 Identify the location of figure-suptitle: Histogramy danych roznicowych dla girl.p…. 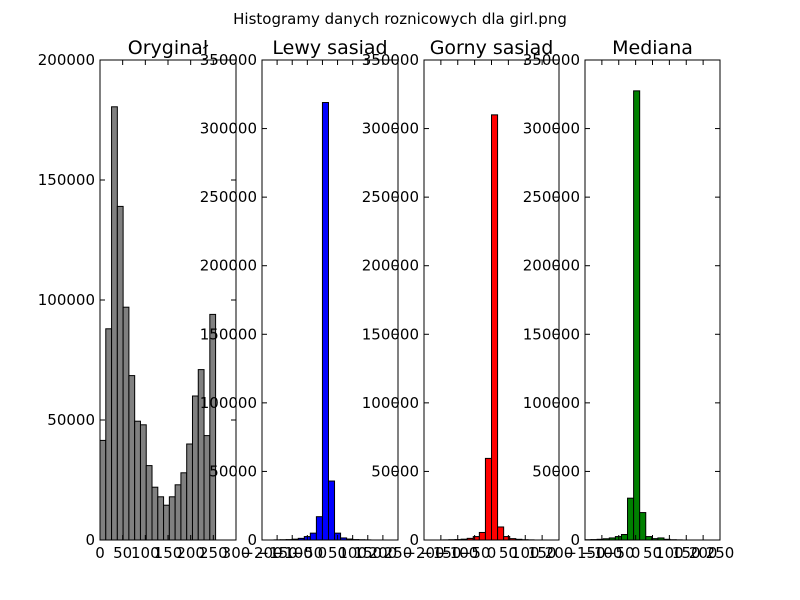
(400, 19).